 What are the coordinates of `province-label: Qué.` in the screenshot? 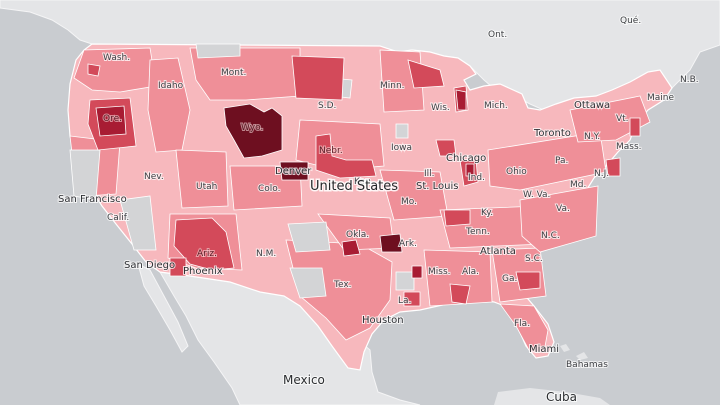 It's located at (630, 20).